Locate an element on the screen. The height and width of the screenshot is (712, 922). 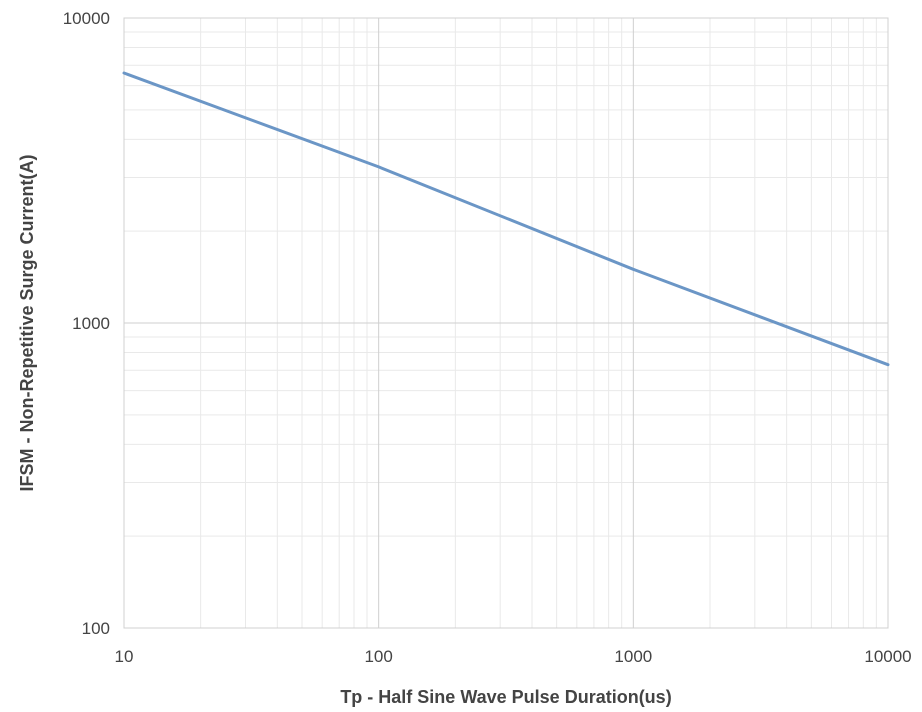
y-tick-labels: 100 1000 10000 is located at coordinates (86, 323).